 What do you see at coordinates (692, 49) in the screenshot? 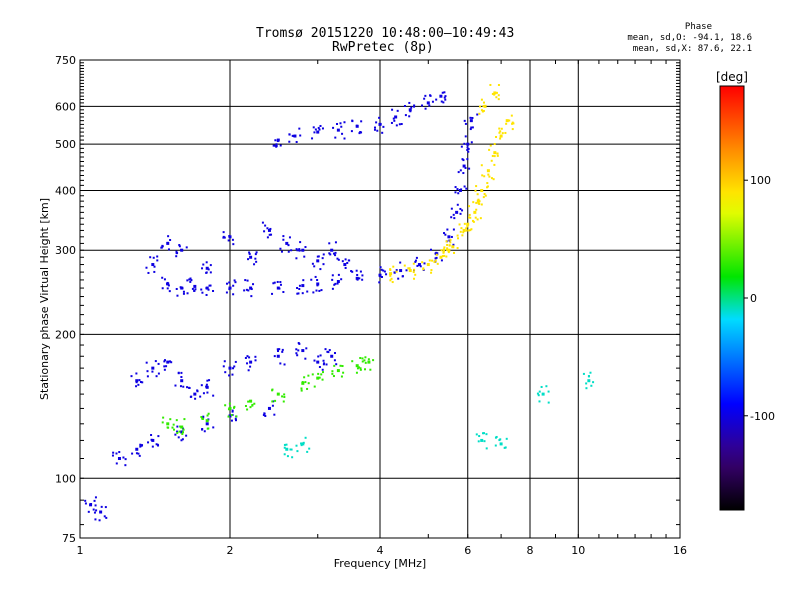
I see `stats-line-x: mean, sd,X: 87.6, 22.1` at bounding box center [692, 49].